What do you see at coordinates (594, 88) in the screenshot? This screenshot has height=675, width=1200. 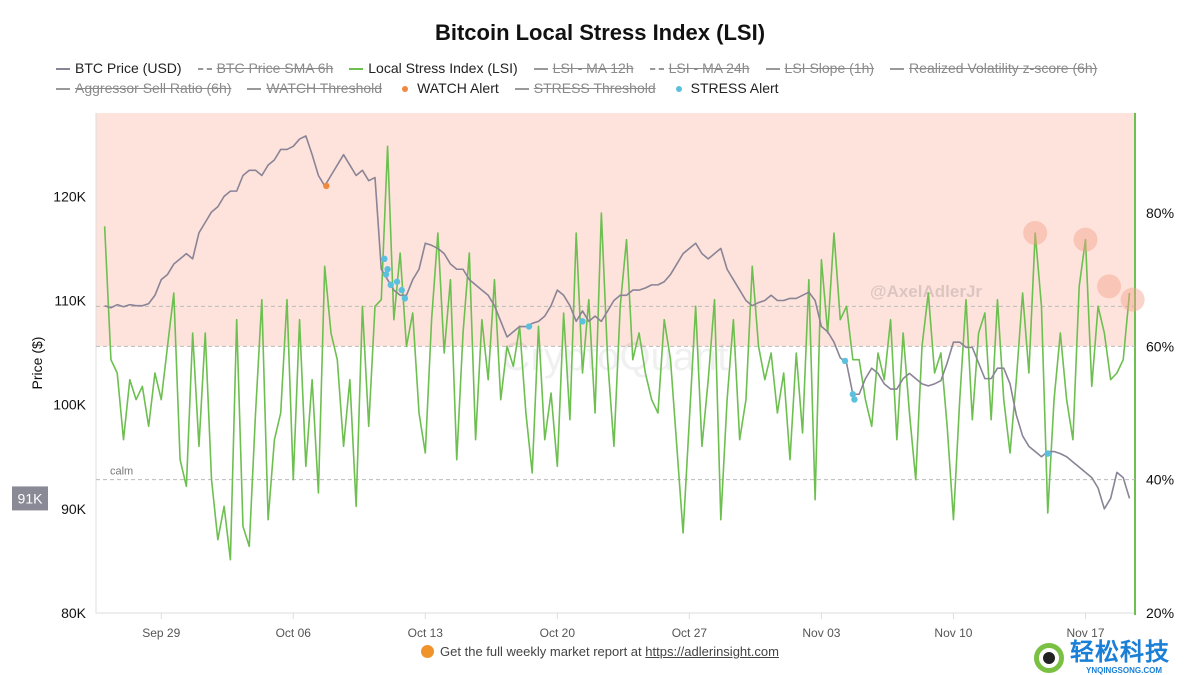 I see `legend-label: STRESS Threshold` at bounding box center [594, 88].